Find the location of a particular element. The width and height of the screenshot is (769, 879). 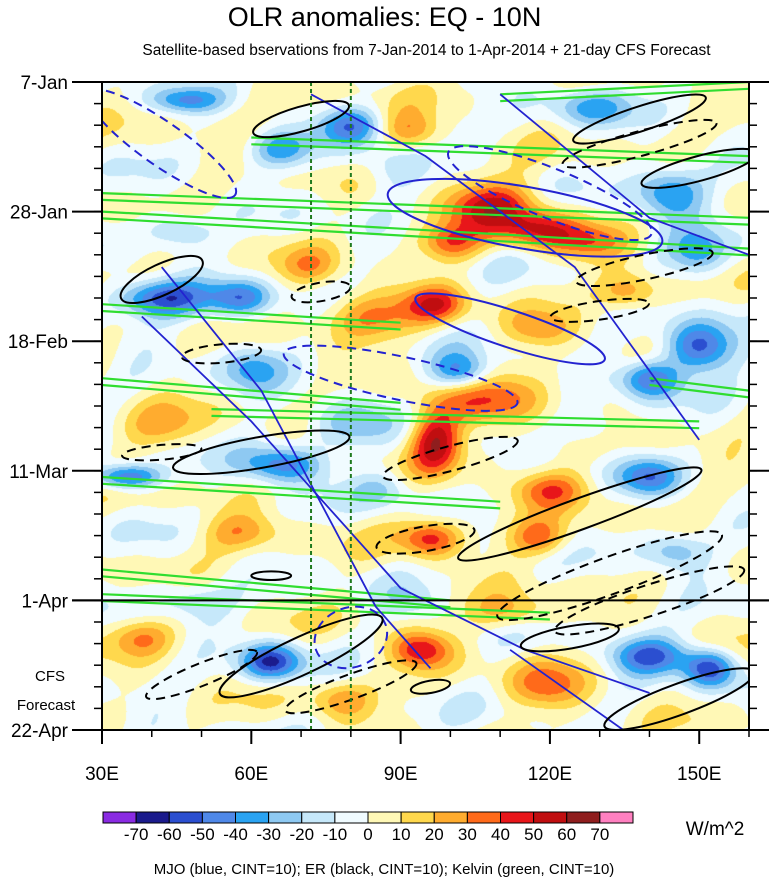

colorbar-label: -30 is located at coordinates (268, 834).